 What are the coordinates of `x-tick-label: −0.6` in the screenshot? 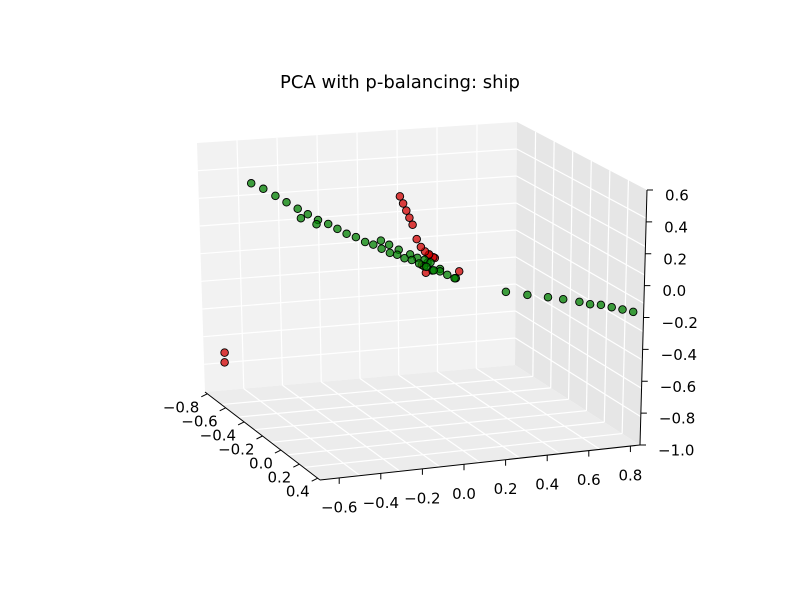 It's located at (199, 421).